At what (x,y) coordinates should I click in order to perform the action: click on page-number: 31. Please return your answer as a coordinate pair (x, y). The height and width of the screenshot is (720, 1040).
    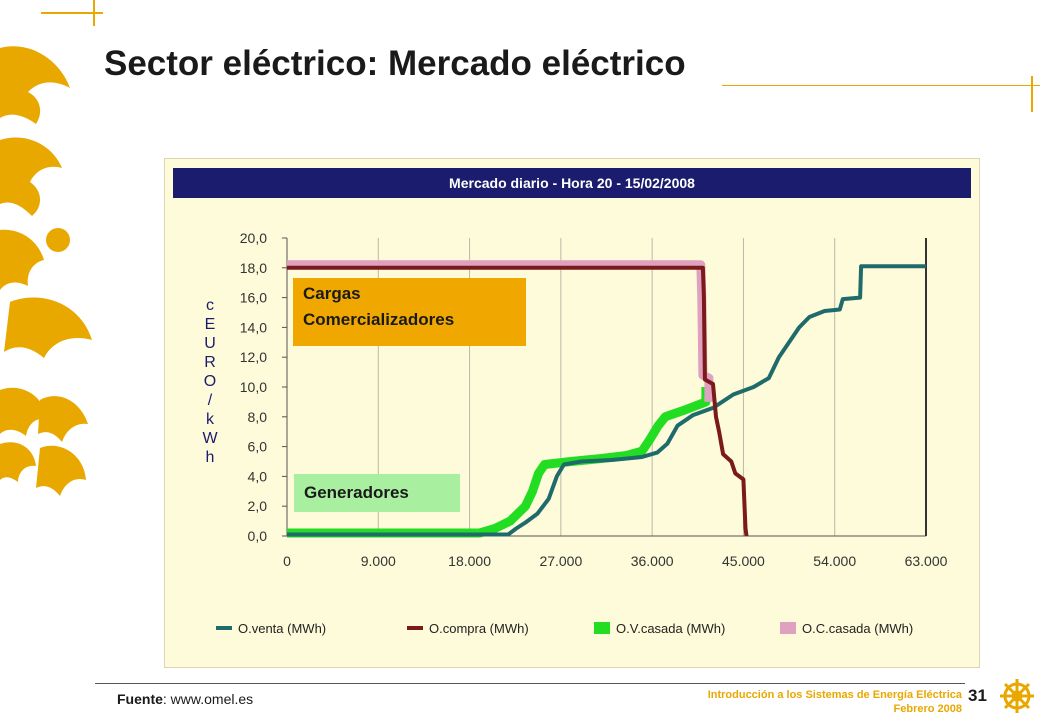
    Looking at the image, I should click on (977, 695).